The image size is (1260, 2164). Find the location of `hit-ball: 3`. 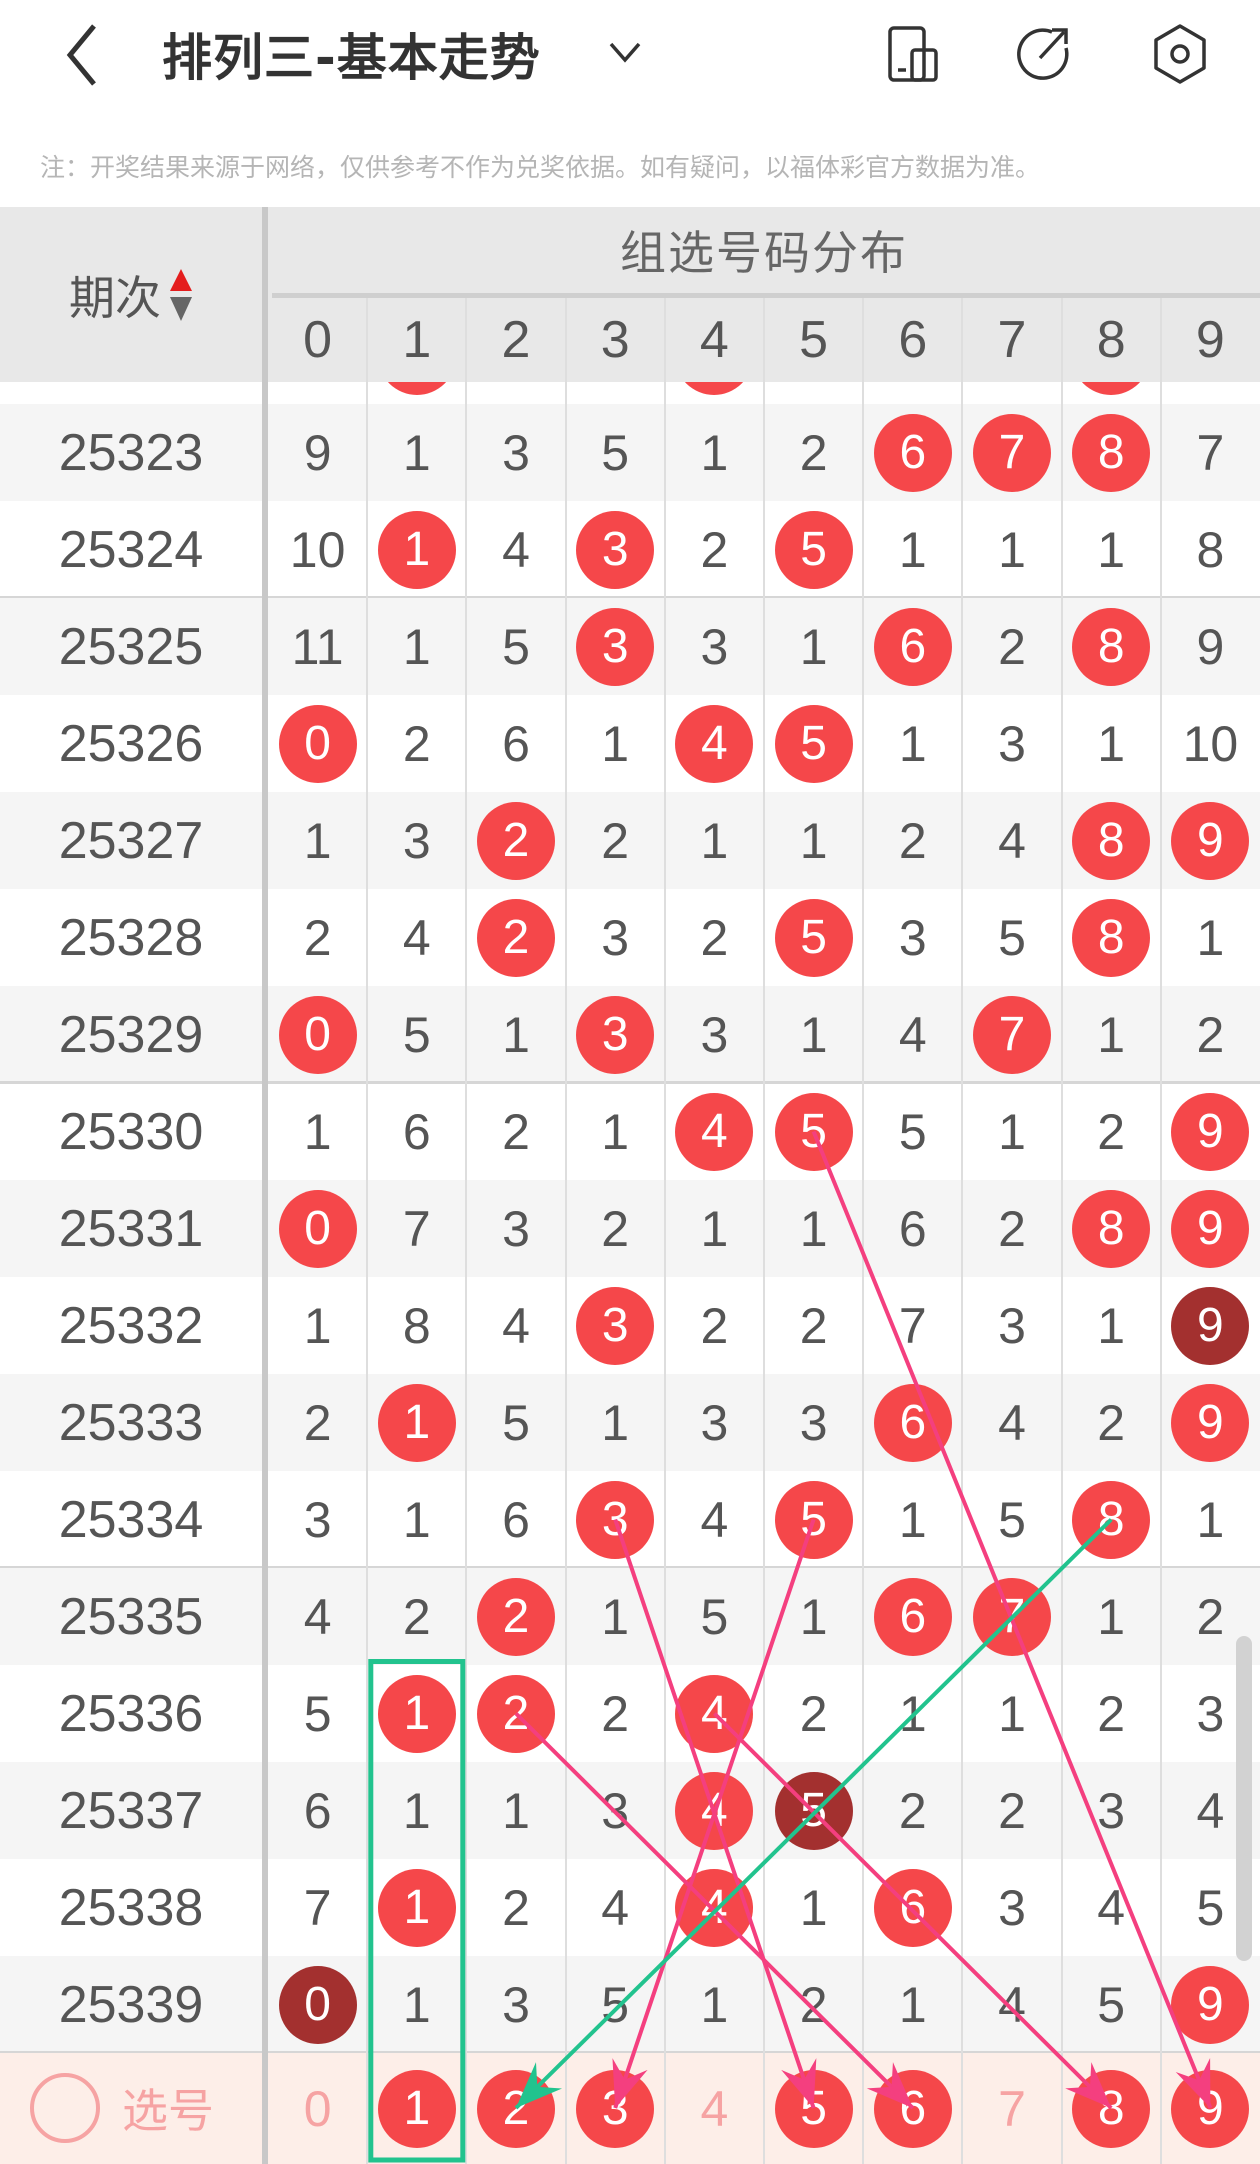

hit-ball: 3 is located at coordinates (615, 1519).